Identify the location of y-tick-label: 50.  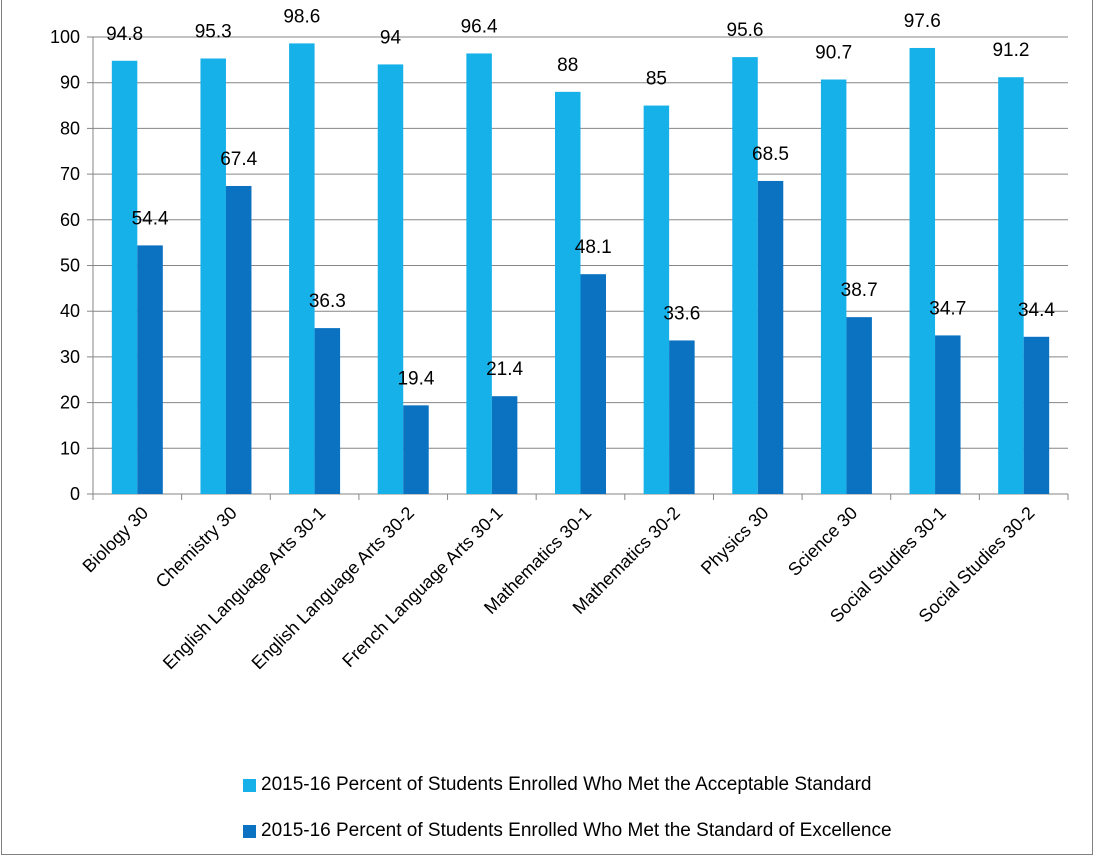
(70, 266).